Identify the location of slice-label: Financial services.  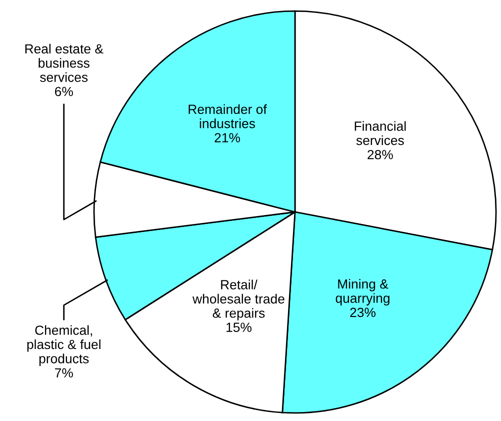
(380, 133).